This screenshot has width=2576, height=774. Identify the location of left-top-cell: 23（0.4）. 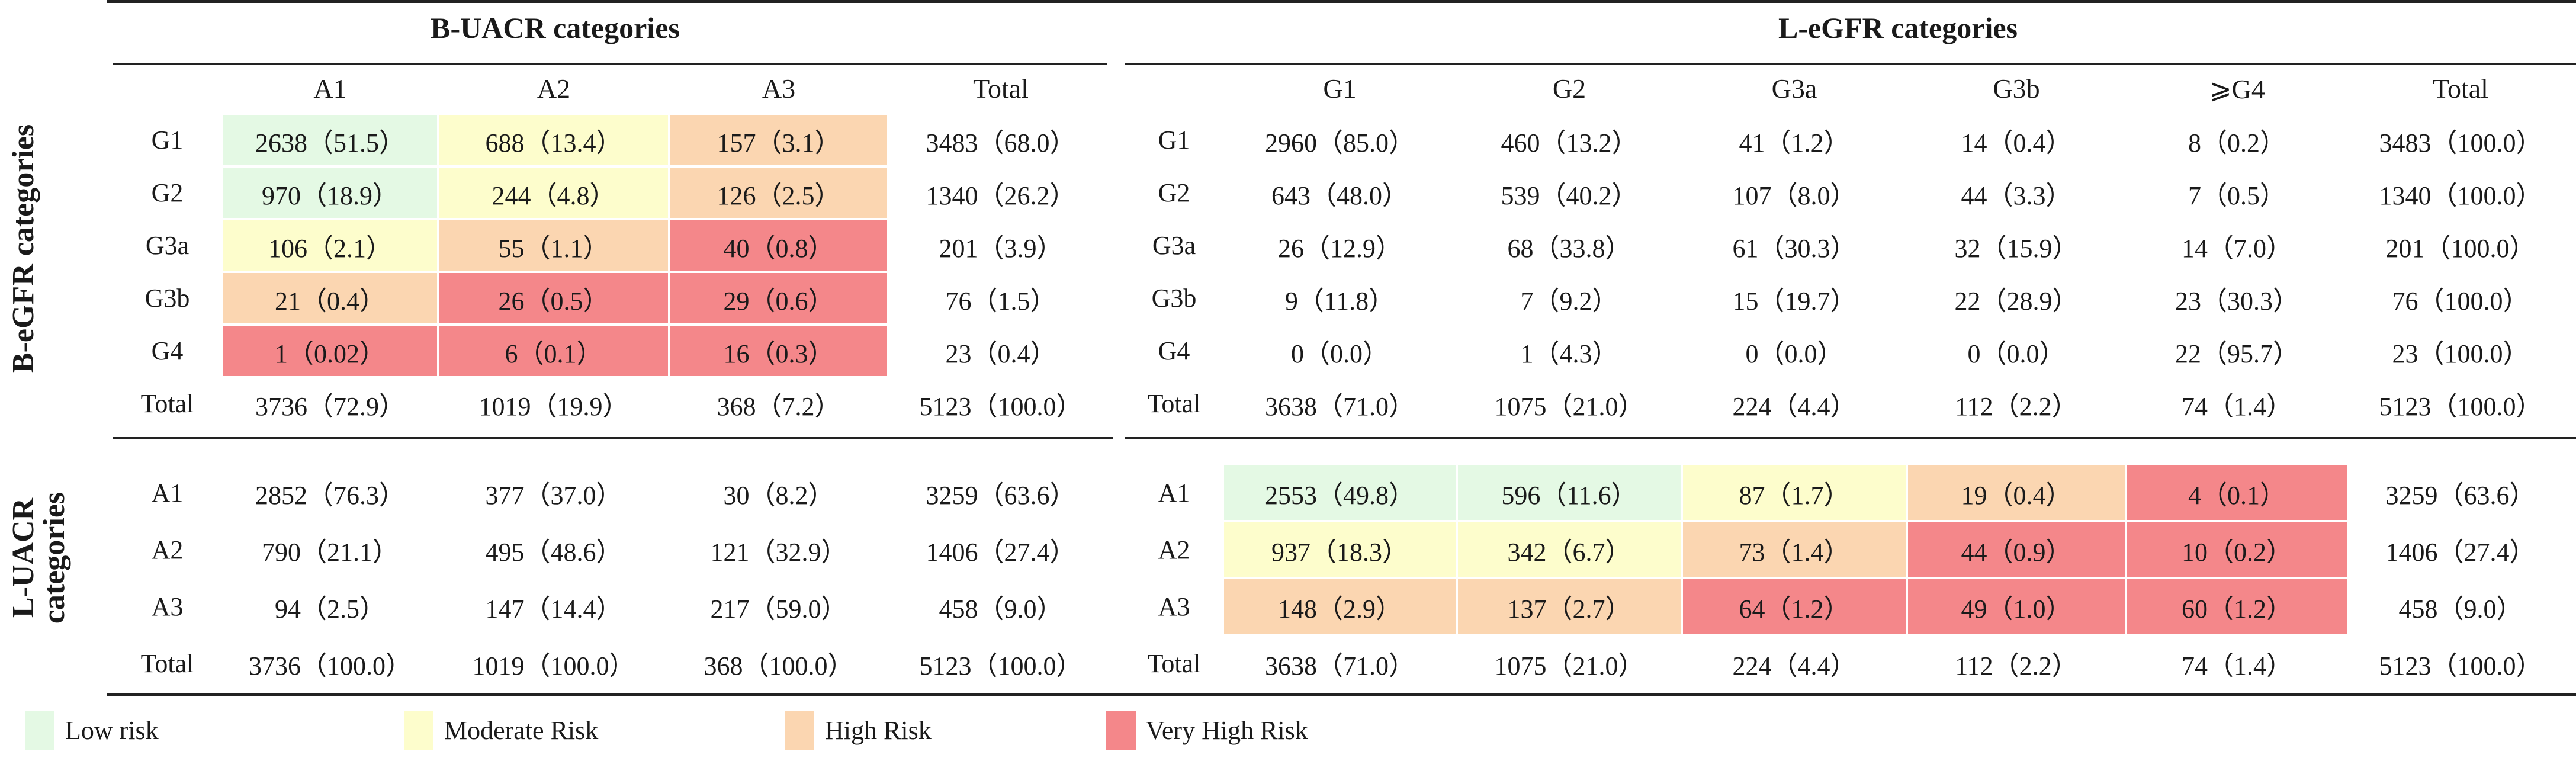
(1000, 353).